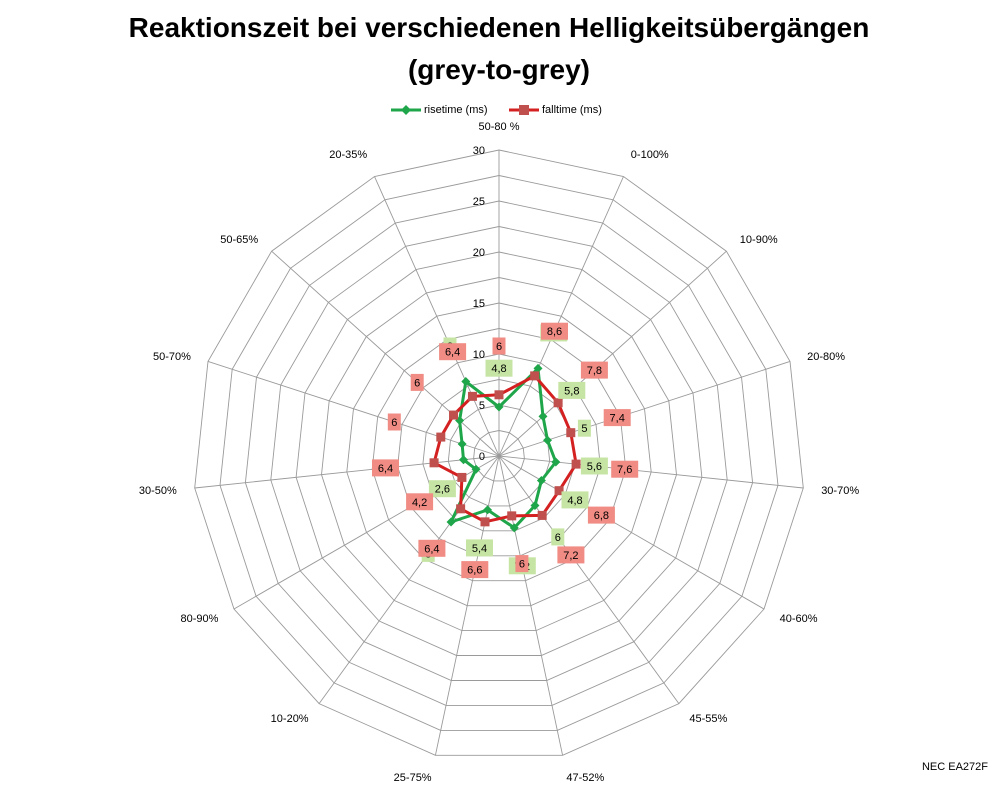 The width and height of the screenshot is (998, 786). What do you see at coordinates (172, 357) in the screenshot?
I see `category-label: 50-70%` at bounding box center [172, 357].